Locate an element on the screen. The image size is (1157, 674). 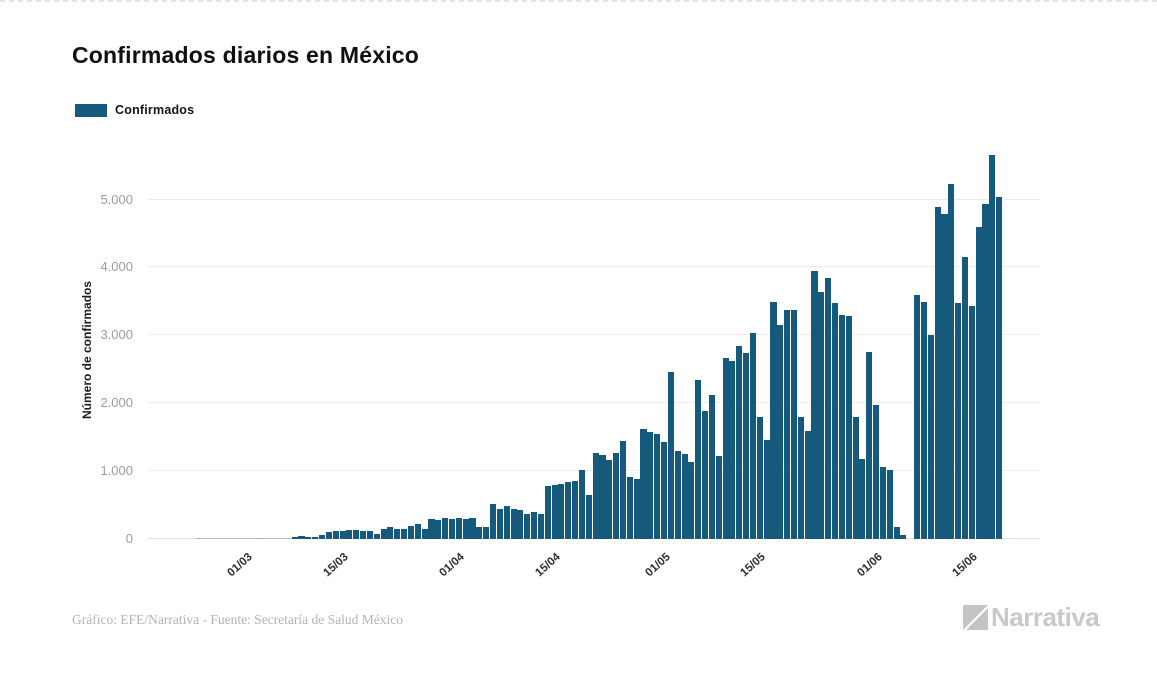
bar-13/04 is located at coordinates (540, 526).